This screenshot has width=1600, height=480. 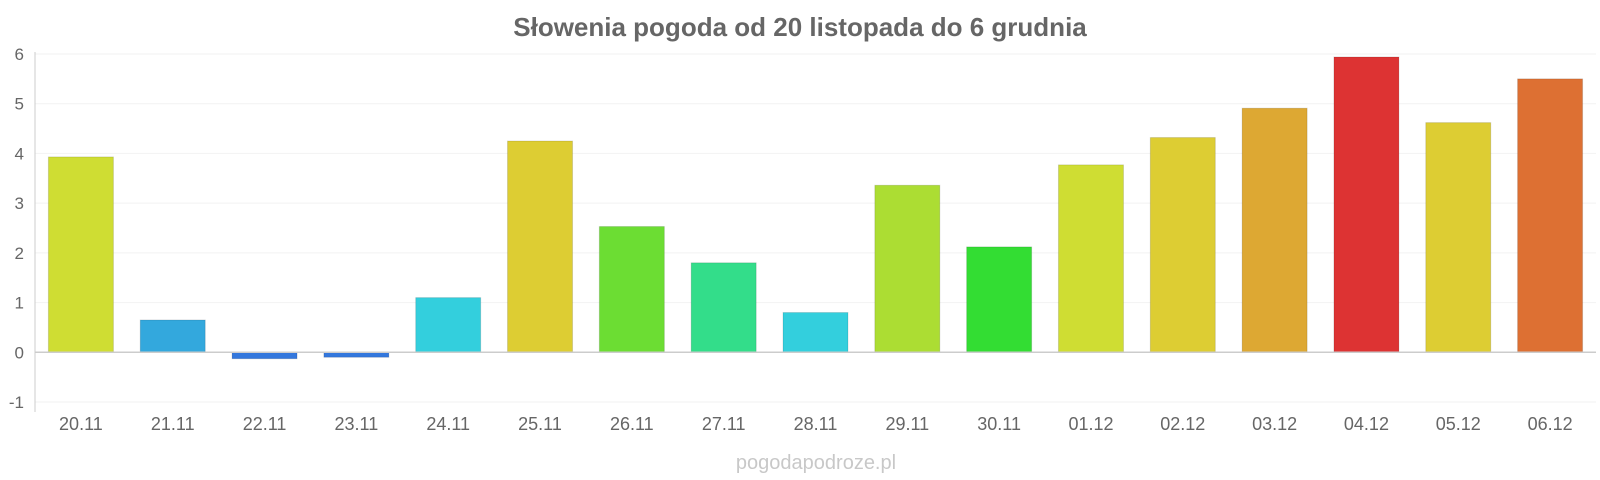 What do you see at coordinates (540, 424) in the screenshot?
I see `x-tick-label: 25.11` at bounding box center [540, 424].